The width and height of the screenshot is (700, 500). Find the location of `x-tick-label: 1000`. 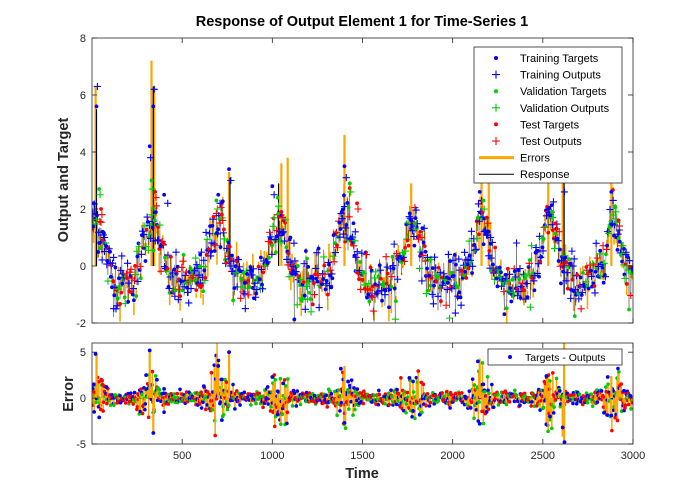

x-tick-label: 1000 is located at coordinates (272, 456).